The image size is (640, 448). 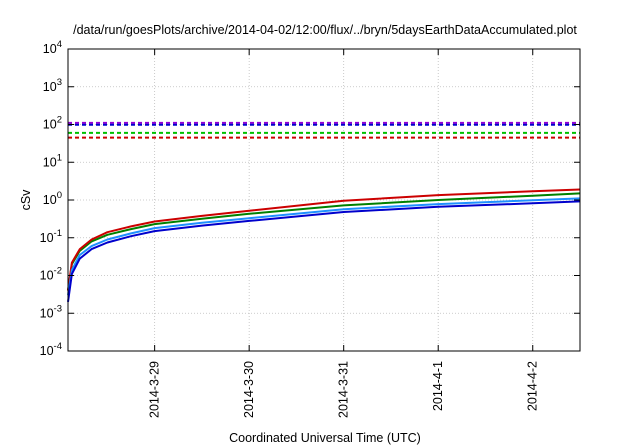 What do you see at coordinates (438, 386) in the screenshot?
I see `x-tick-label: 2014-4-1` at bounding box center [438, 386].